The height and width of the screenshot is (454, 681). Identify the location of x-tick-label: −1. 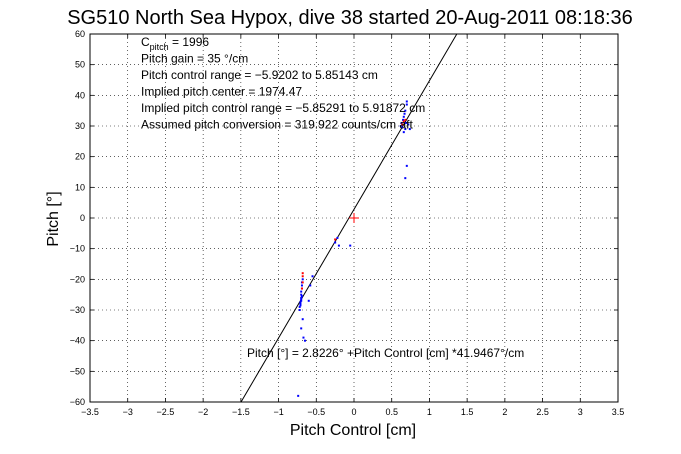
(278, 412).